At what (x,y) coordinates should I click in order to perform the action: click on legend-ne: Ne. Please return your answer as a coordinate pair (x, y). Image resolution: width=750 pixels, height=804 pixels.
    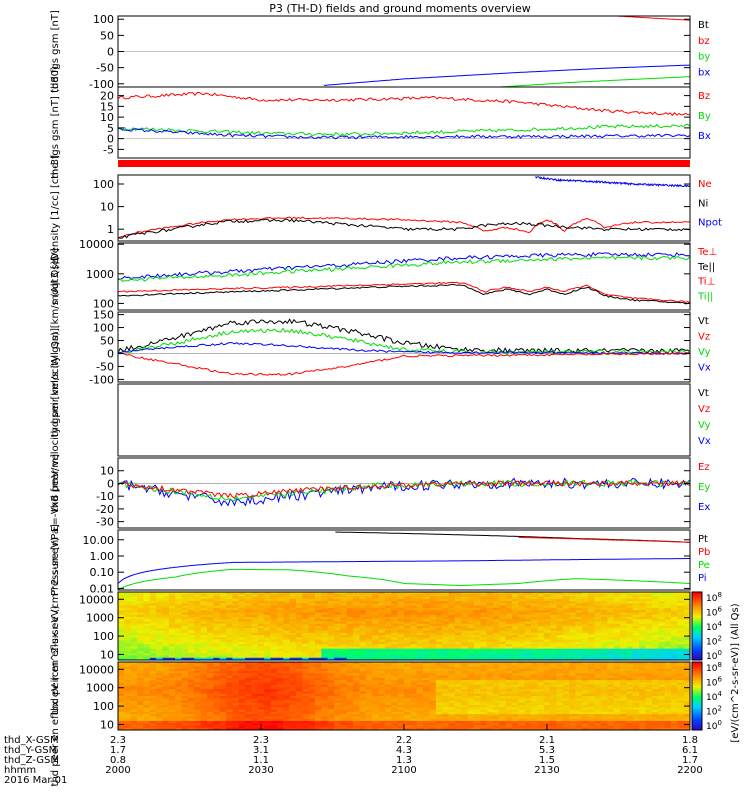
    Looking at the image, I should click on (705, 184).